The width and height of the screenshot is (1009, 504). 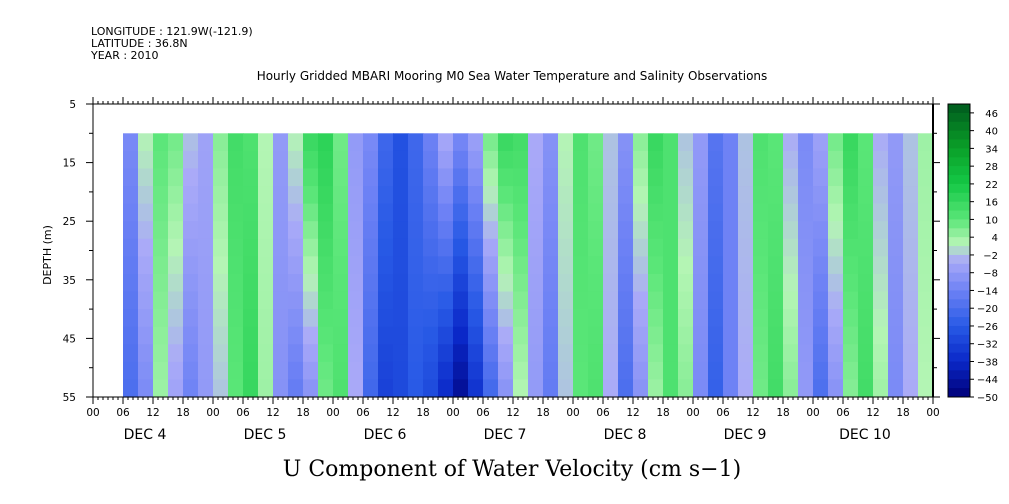 What do you see at coordinates (990, 256) in the screenshot?
I see `colorbar-label: −2` at bounding box center [990, 256].